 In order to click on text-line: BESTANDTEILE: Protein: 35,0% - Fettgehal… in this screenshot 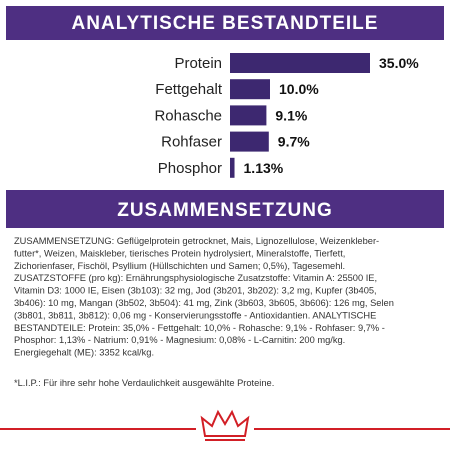, I will do `click(199, 328)`.